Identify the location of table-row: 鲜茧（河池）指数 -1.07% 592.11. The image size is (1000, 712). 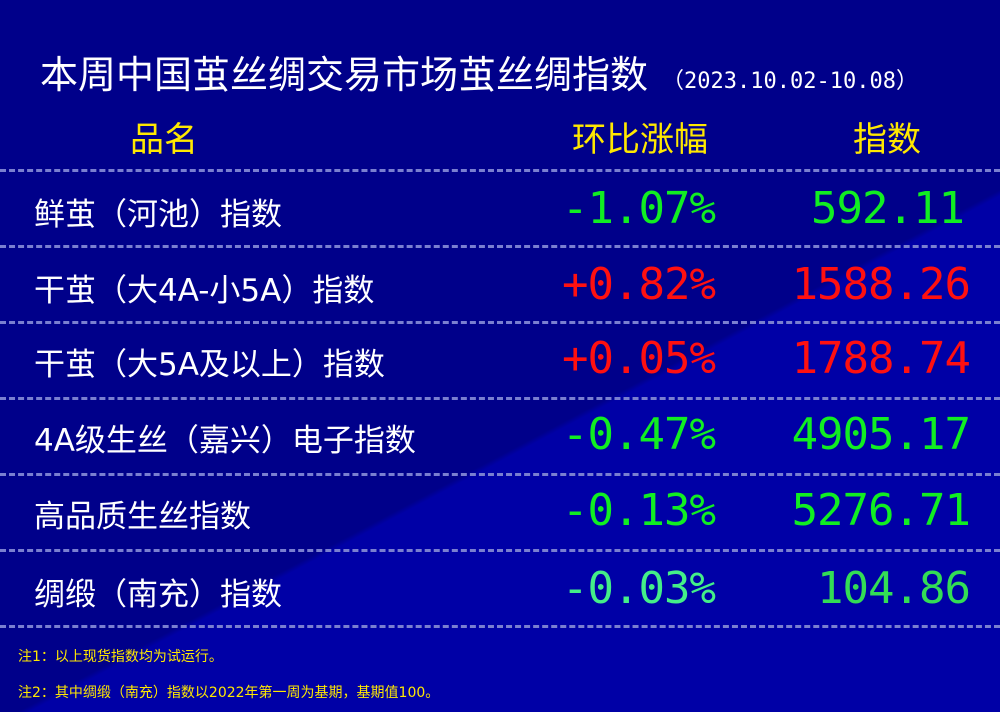
(500, 209).